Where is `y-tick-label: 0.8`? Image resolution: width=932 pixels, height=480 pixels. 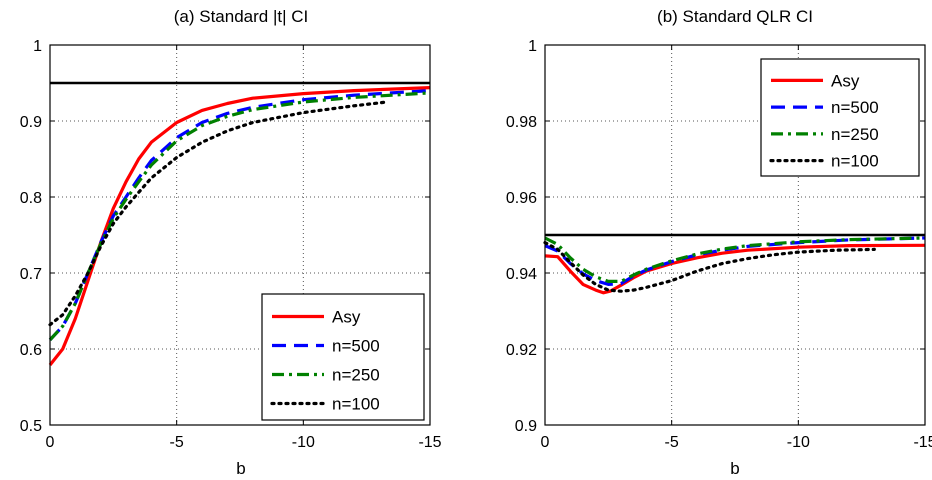
y-tick-label: 0.8 is located at coordinates (31, 198).